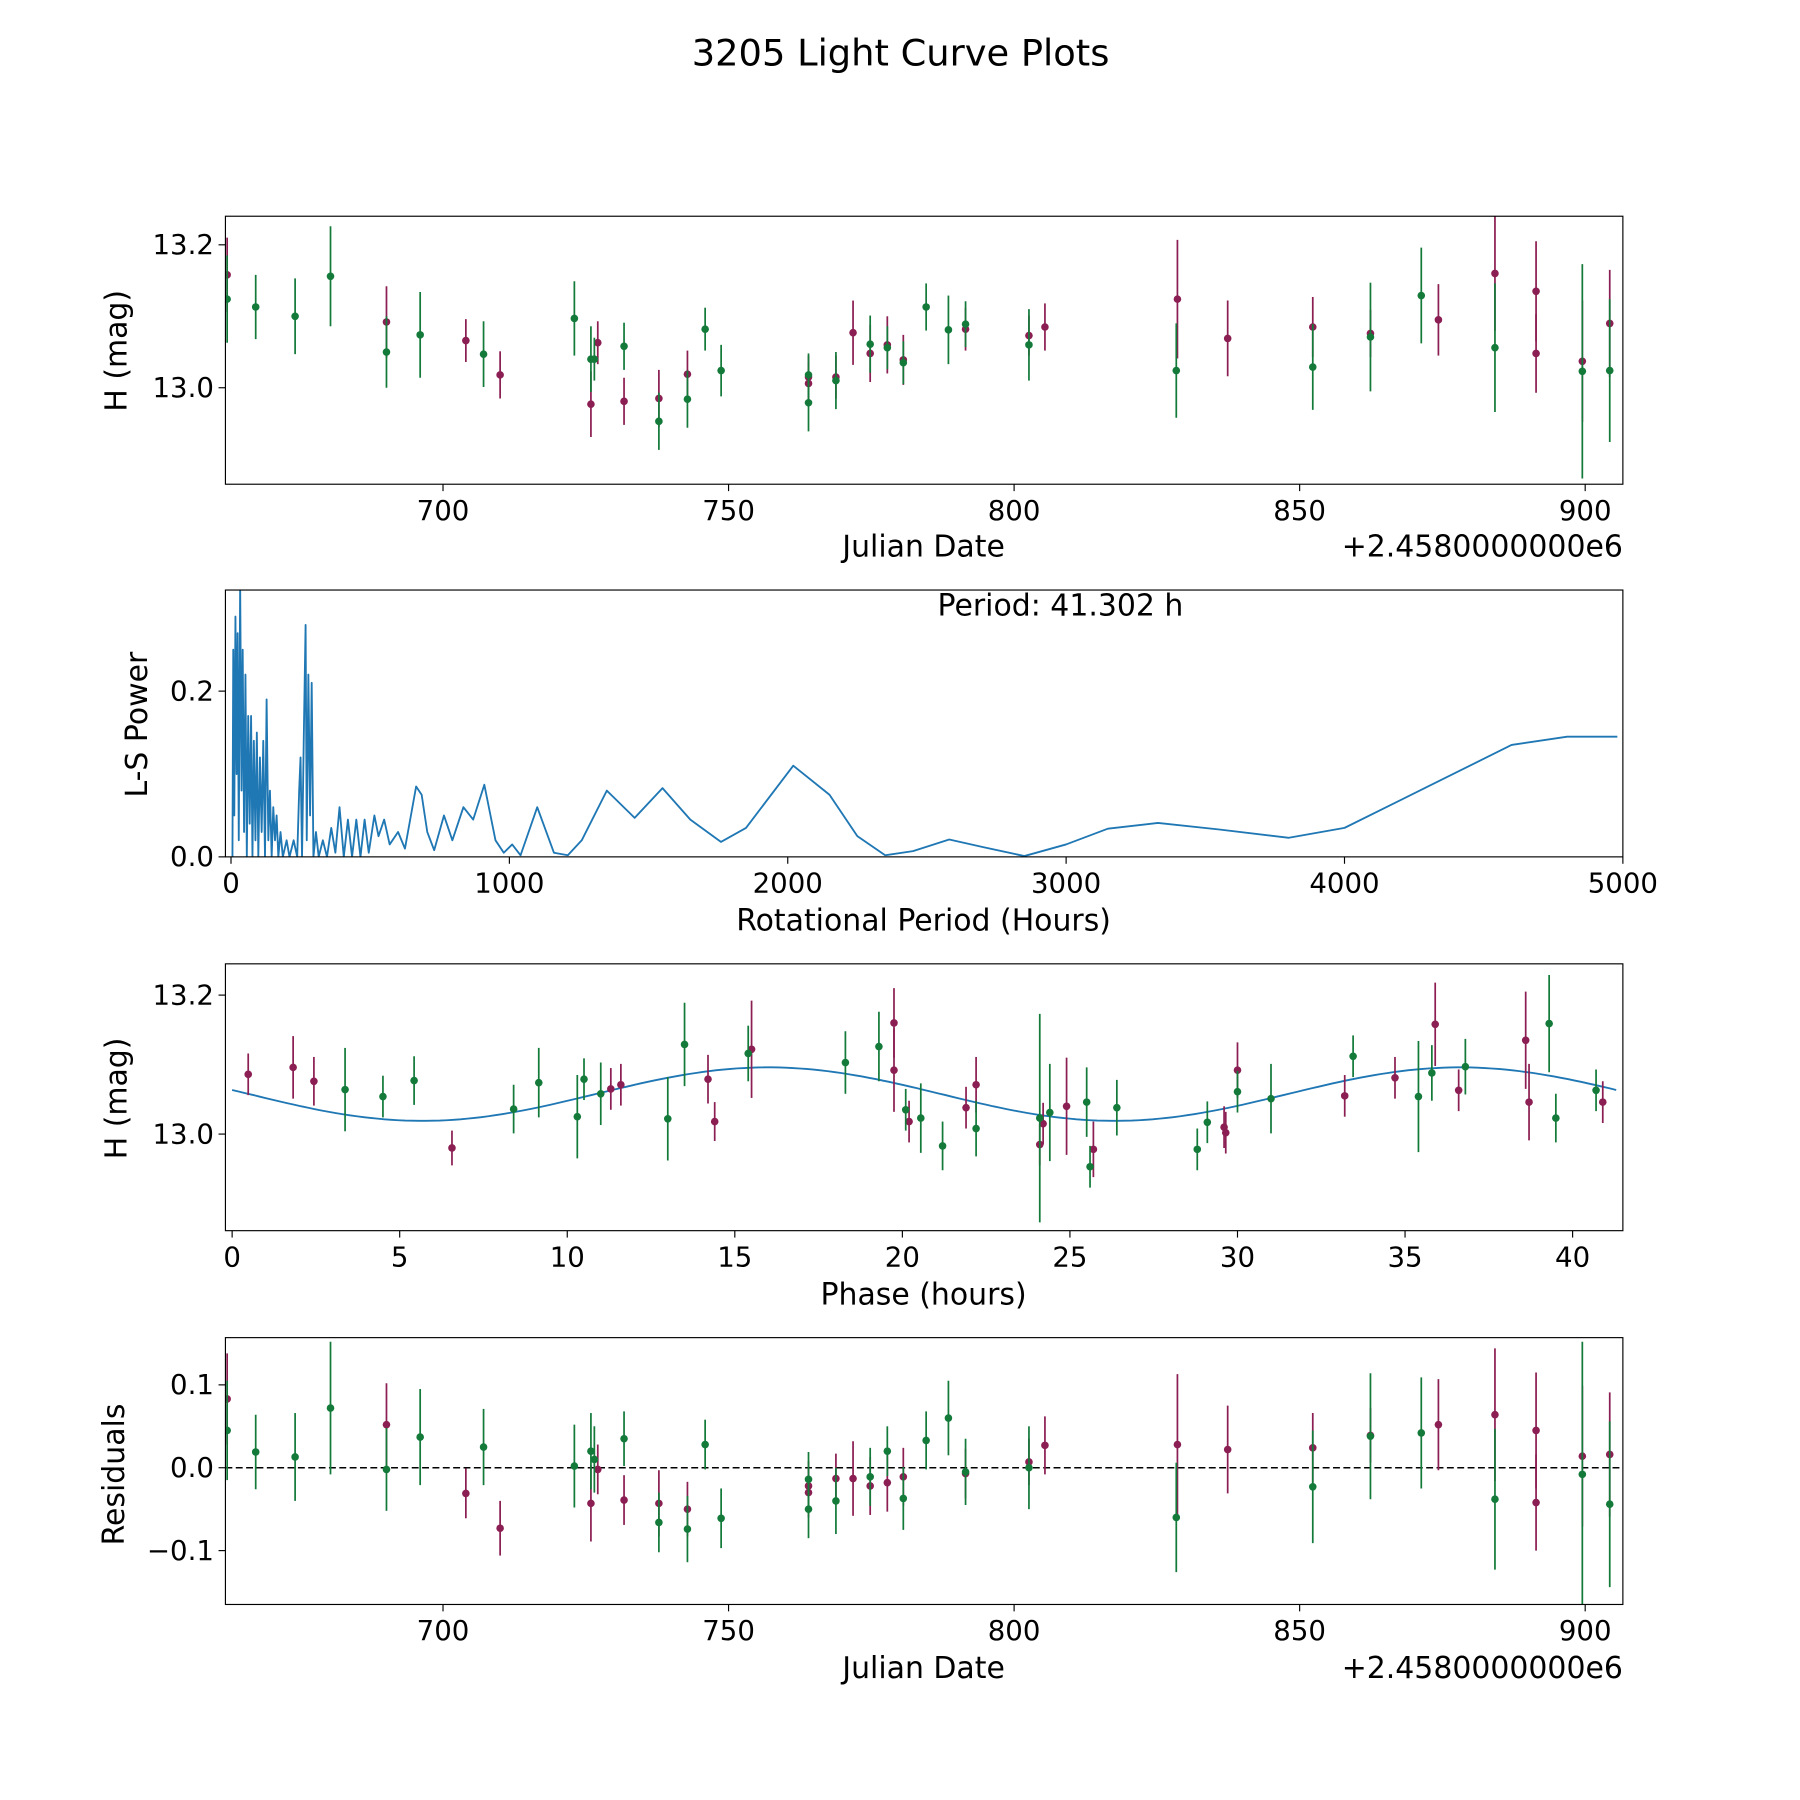 This screenshot has height=1800, width=1800. What do you see at coordinates (443, 510) in the screenshot?
I see `x-tick-label: 700` at bounding box center [443, 510].